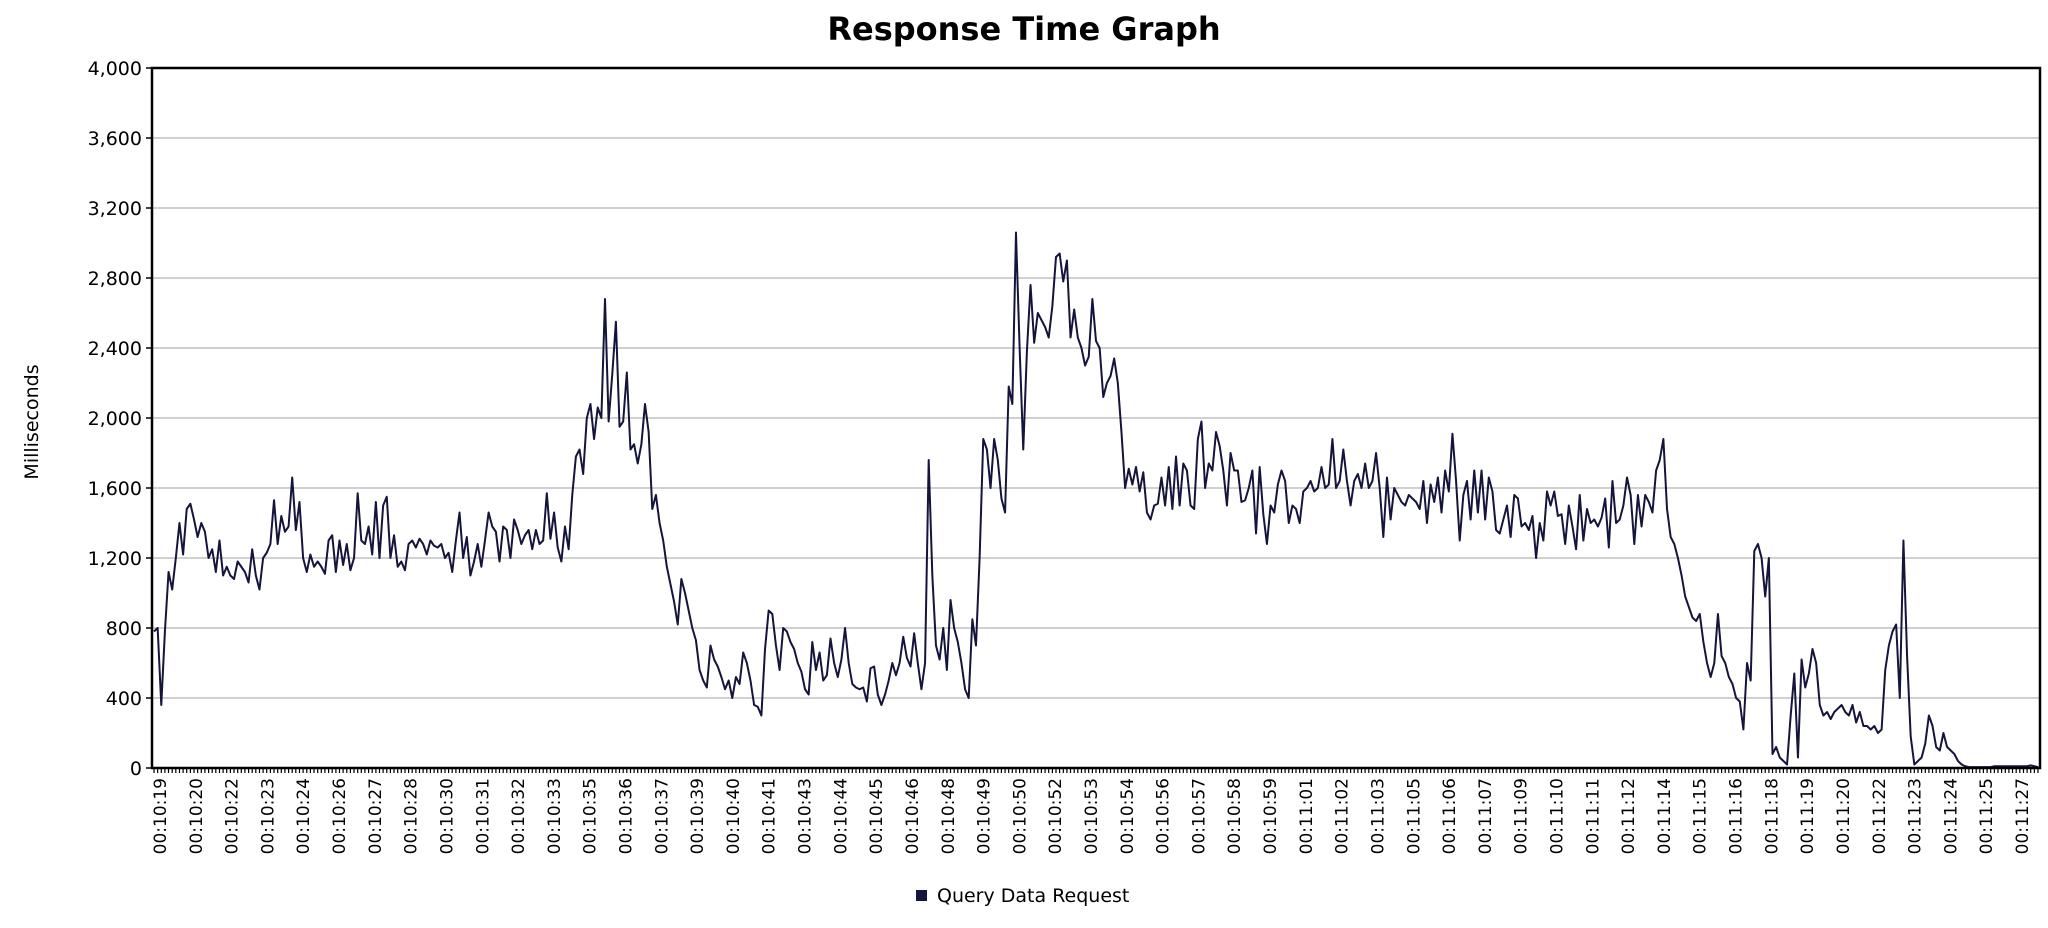 The width and height of the screenshot is (2048, 928). I want to click on x-tick-label: 00:10:54, so click(1128, 816).